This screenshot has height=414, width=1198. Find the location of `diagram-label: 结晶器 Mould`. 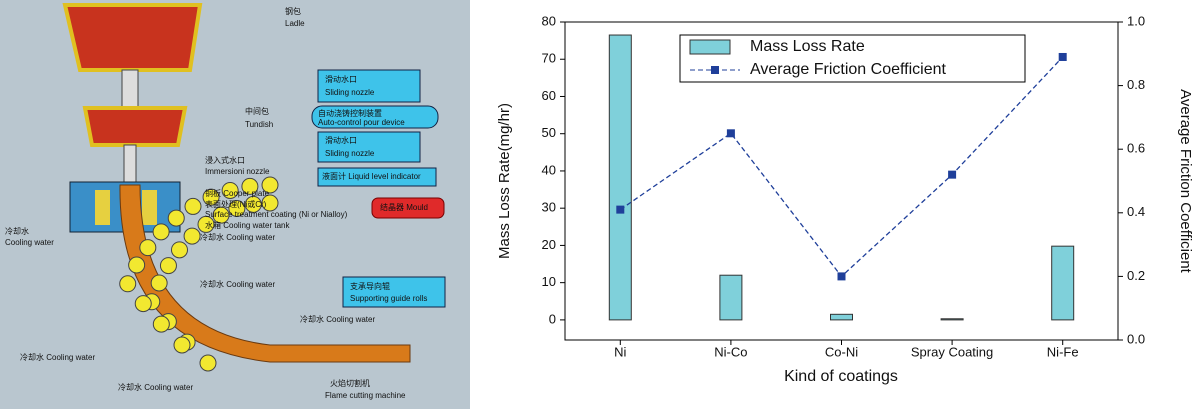

diagram-label: 结晶器 Mould is located at coordinates (404, 207).